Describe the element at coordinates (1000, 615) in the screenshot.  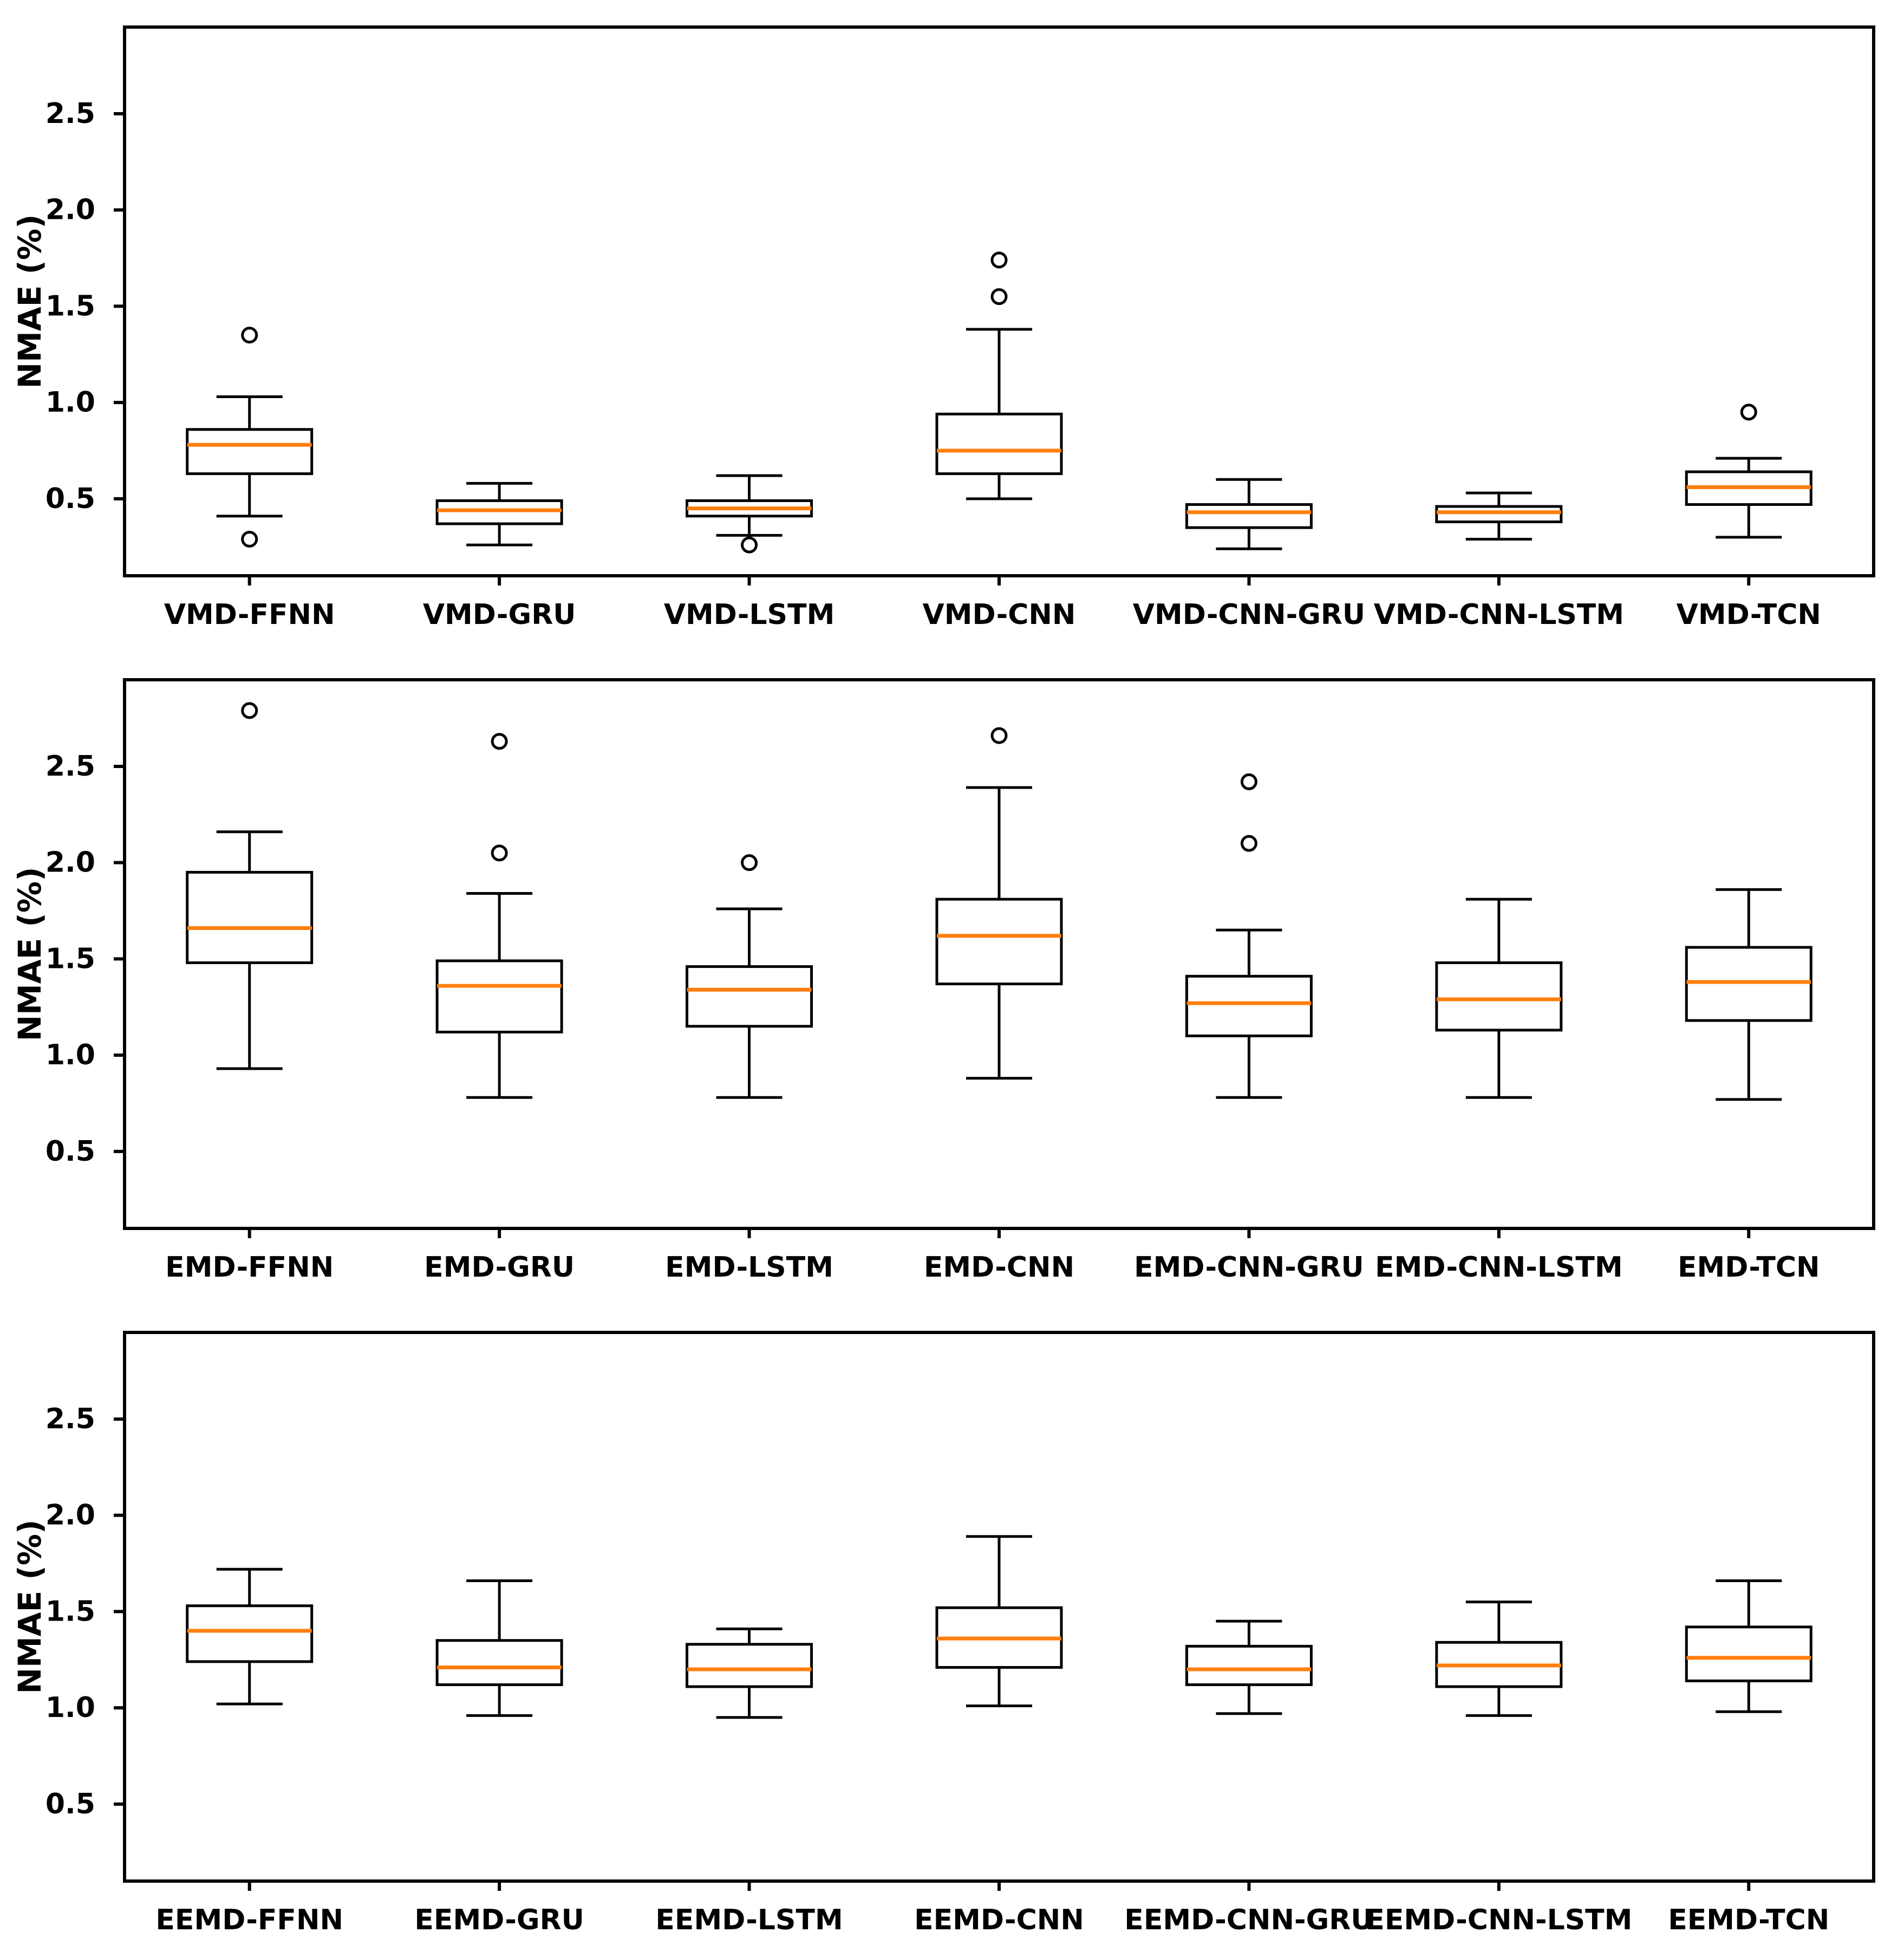
I see `x-tick-label: VMD-CNN` at that location.